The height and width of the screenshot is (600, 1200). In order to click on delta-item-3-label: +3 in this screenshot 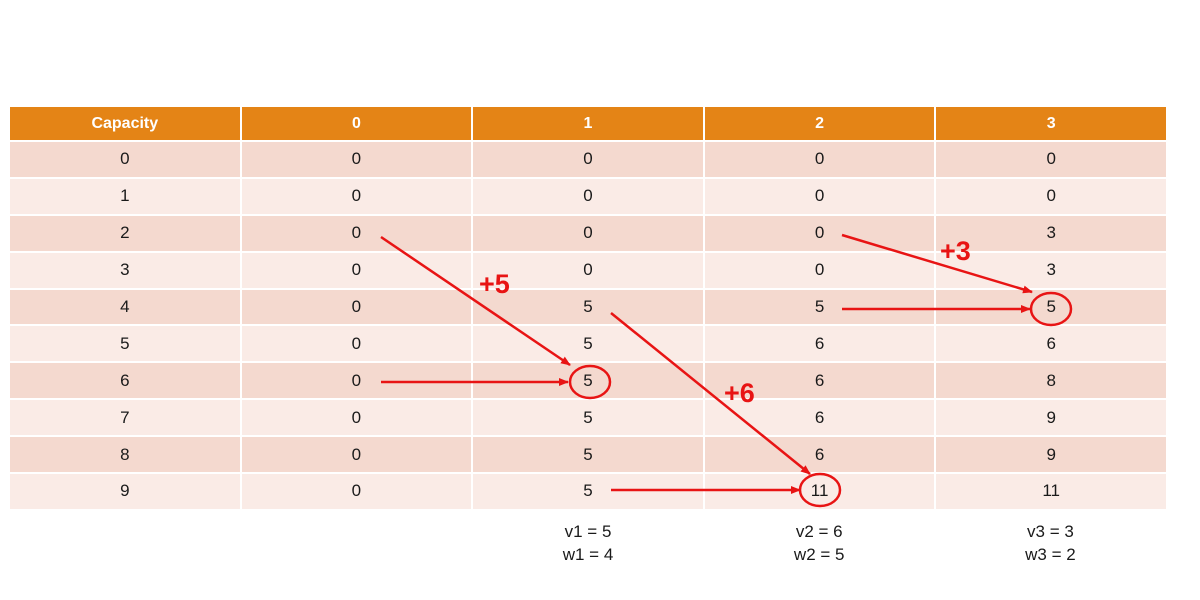, I will do `click(955, 251)`.